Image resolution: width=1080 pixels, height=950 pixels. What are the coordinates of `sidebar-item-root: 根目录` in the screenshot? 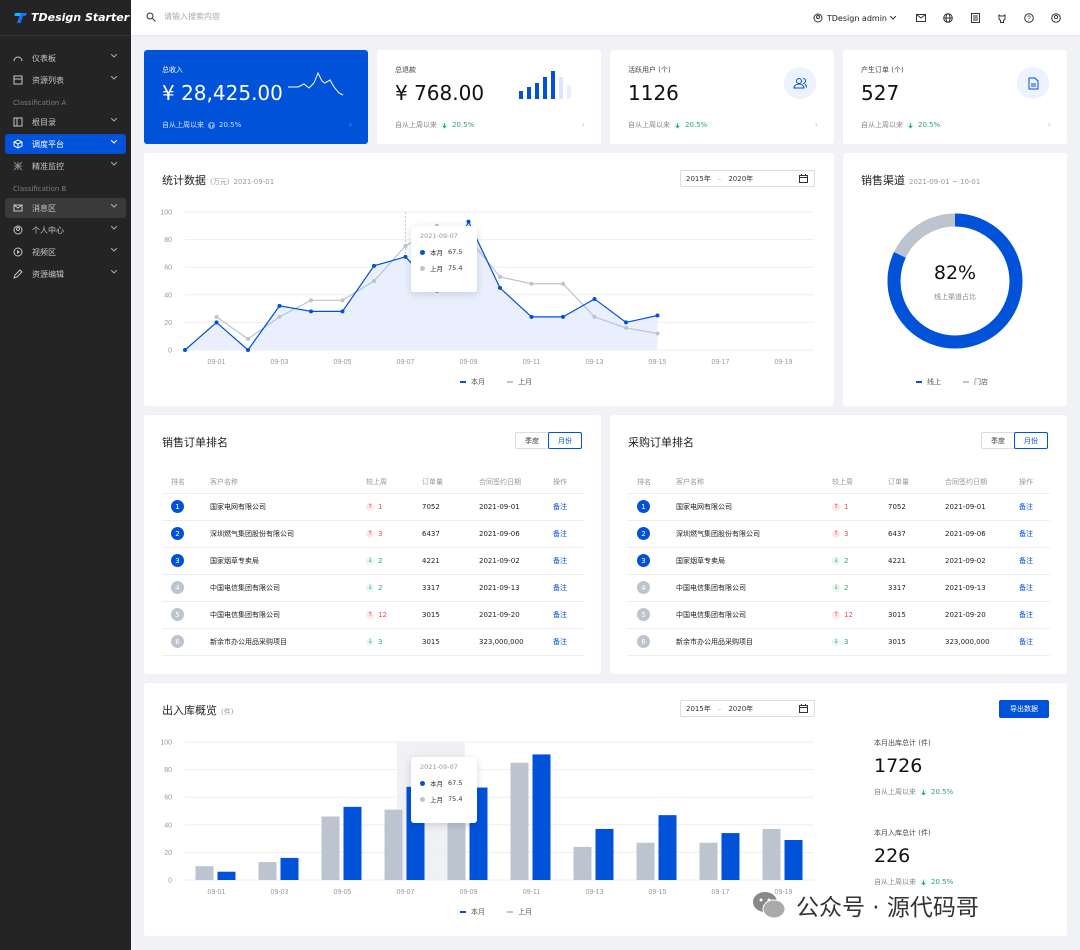 It's located at (65, 122).